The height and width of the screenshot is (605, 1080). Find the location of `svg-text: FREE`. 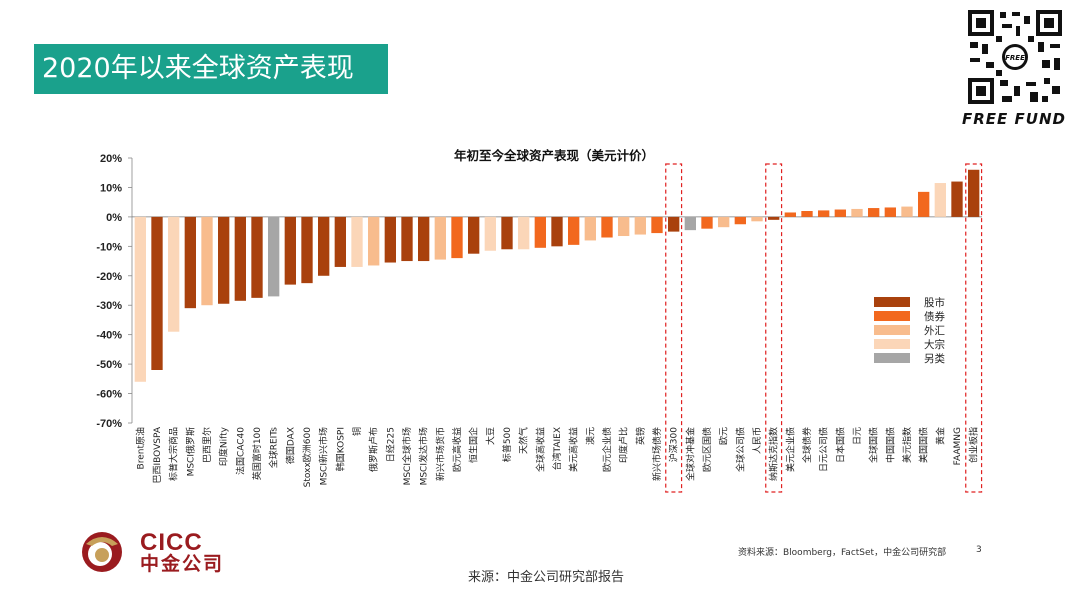

svg-text: FREE is located at coordinates (1015, 58).